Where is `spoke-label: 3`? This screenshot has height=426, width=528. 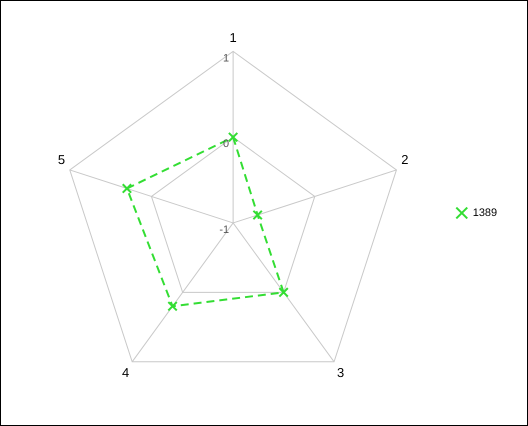 spoke-label: 3 is located at coordinates (340, 372).